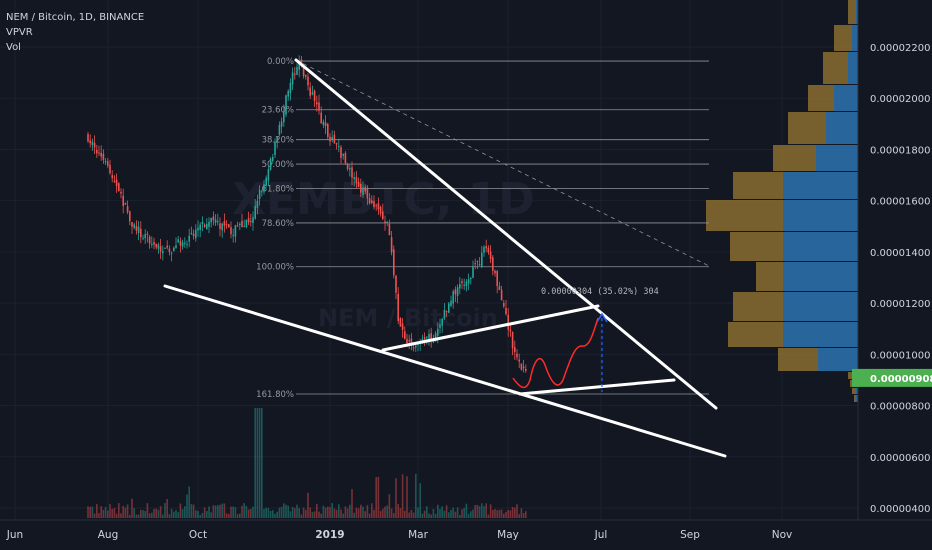 This screenshot has width=932, height=550. Describe the element at coordinates (466, 530) in the screenshot. I see `time-axis: Jun Aug Oct 2019 Mar May Jul Sep Nov` at that location.